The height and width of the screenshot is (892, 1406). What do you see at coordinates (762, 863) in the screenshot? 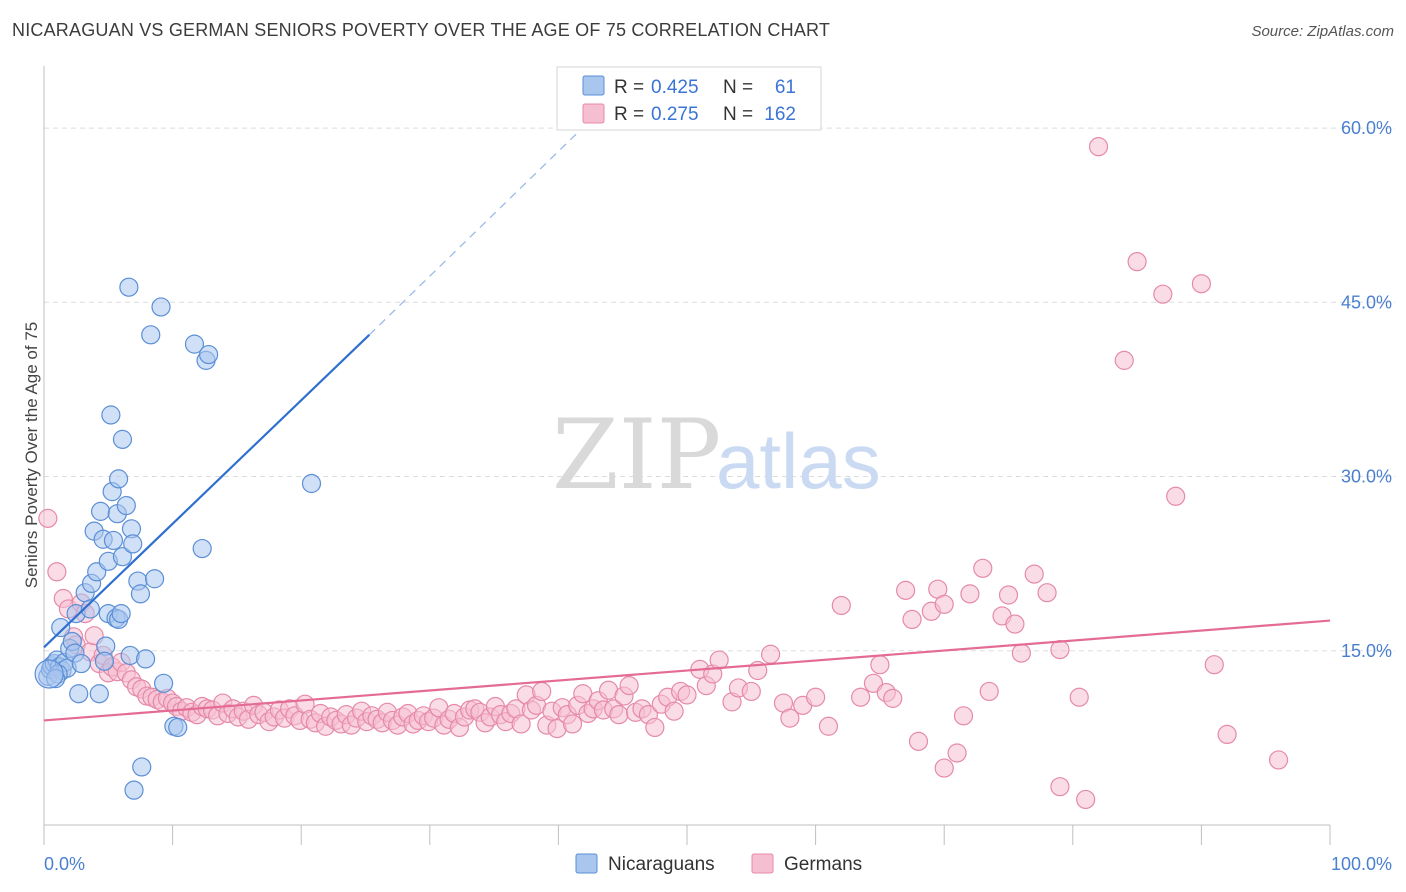
I see `bottom-legend-swatch-germans` at bounding box center [762, 863].